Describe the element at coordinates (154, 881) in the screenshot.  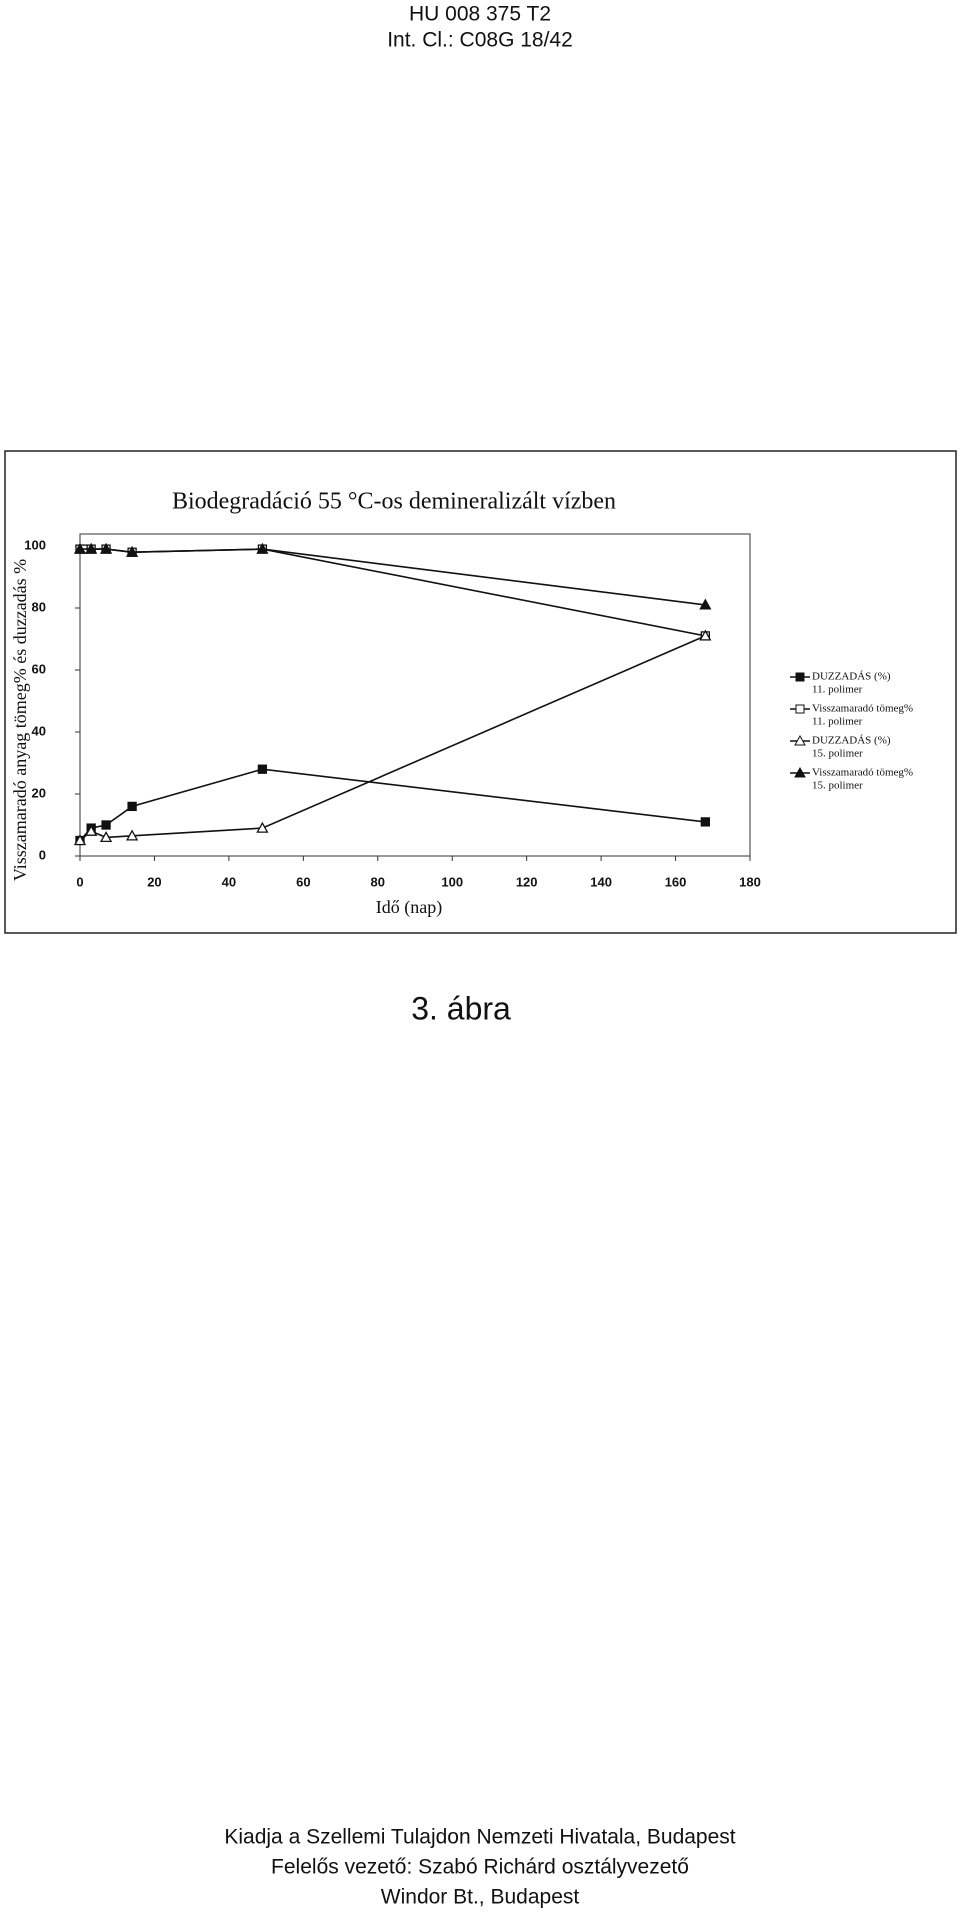
I see `x-tick-label: 20` at that location.